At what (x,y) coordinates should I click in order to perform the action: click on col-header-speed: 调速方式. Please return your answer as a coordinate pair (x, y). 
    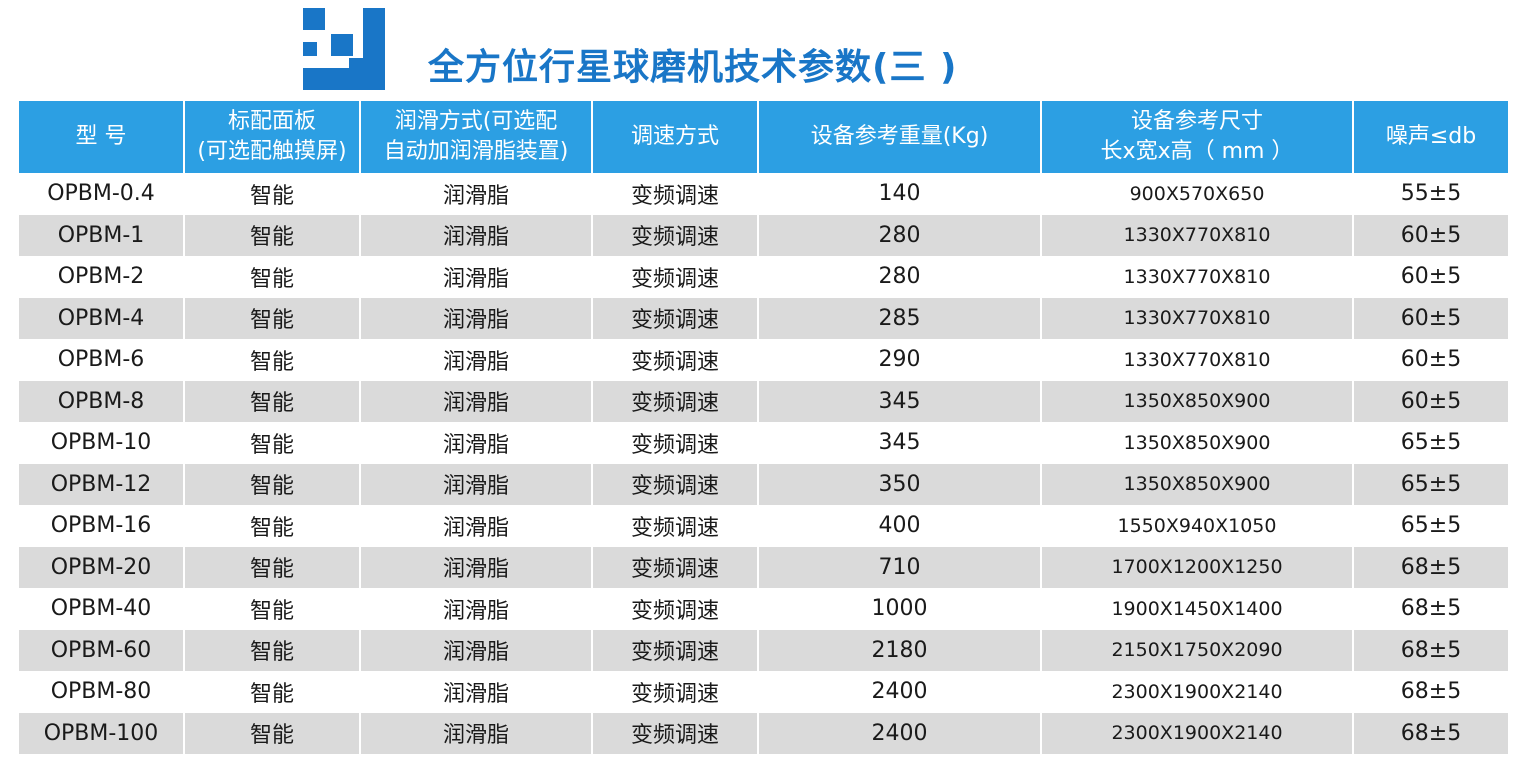
    Looking at the image, I should click on (674, 137).